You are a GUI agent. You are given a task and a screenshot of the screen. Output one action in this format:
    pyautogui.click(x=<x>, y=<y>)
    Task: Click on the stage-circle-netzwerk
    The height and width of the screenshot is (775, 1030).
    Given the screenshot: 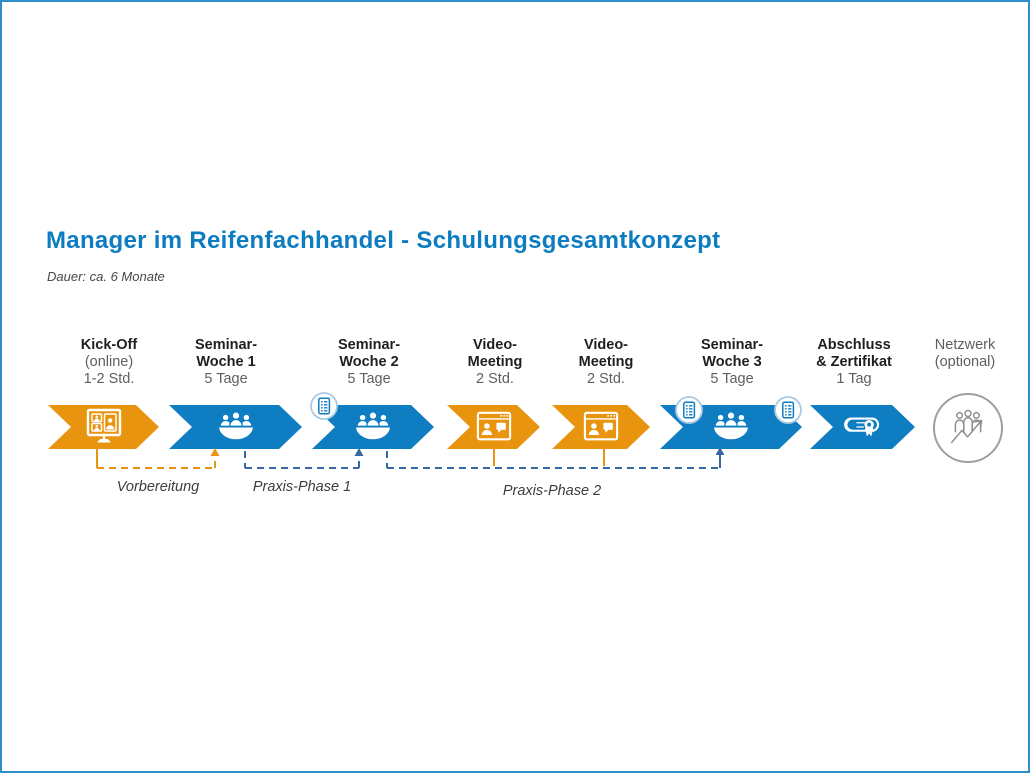 What is the action you would take?
    pyautogui.click(x=968, y=428)
    